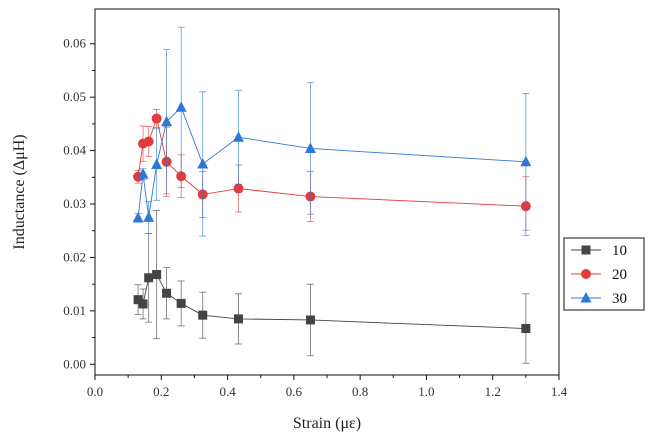  Describe the element at coordinates (95, 391) in the screenshot. I see `x-tick-label: 0.0` at that location.